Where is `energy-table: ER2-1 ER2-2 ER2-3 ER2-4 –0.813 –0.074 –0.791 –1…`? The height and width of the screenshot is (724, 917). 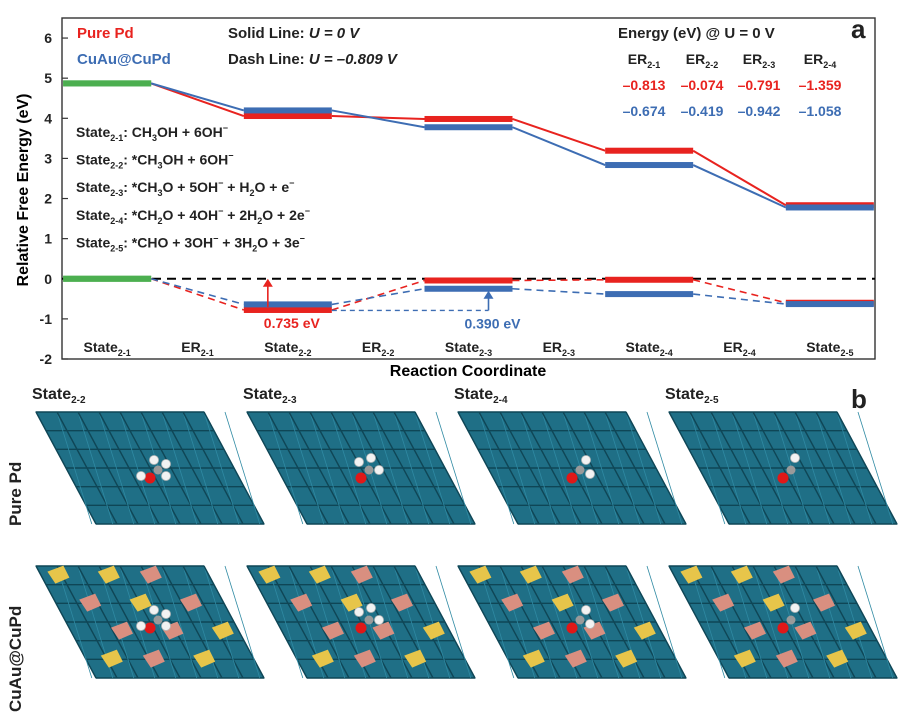 energy-table: ER2-1 ER2-2 ER2-3 ER2-4 –0.813 –0.074 –0.791 –1… is located at coordinates (732, 85).